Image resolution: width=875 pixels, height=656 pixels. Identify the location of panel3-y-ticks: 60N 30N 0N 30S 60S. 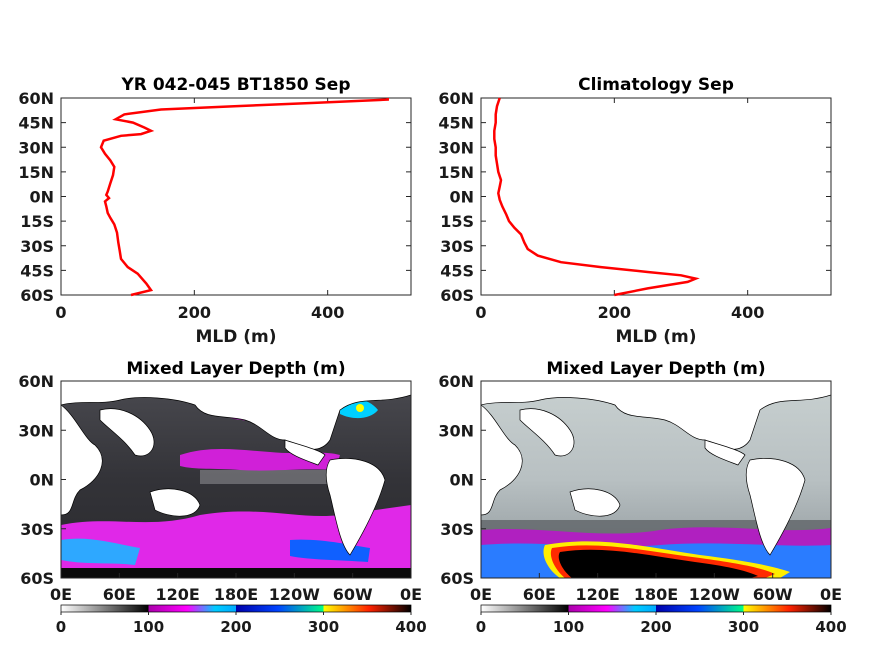
(42, 480).